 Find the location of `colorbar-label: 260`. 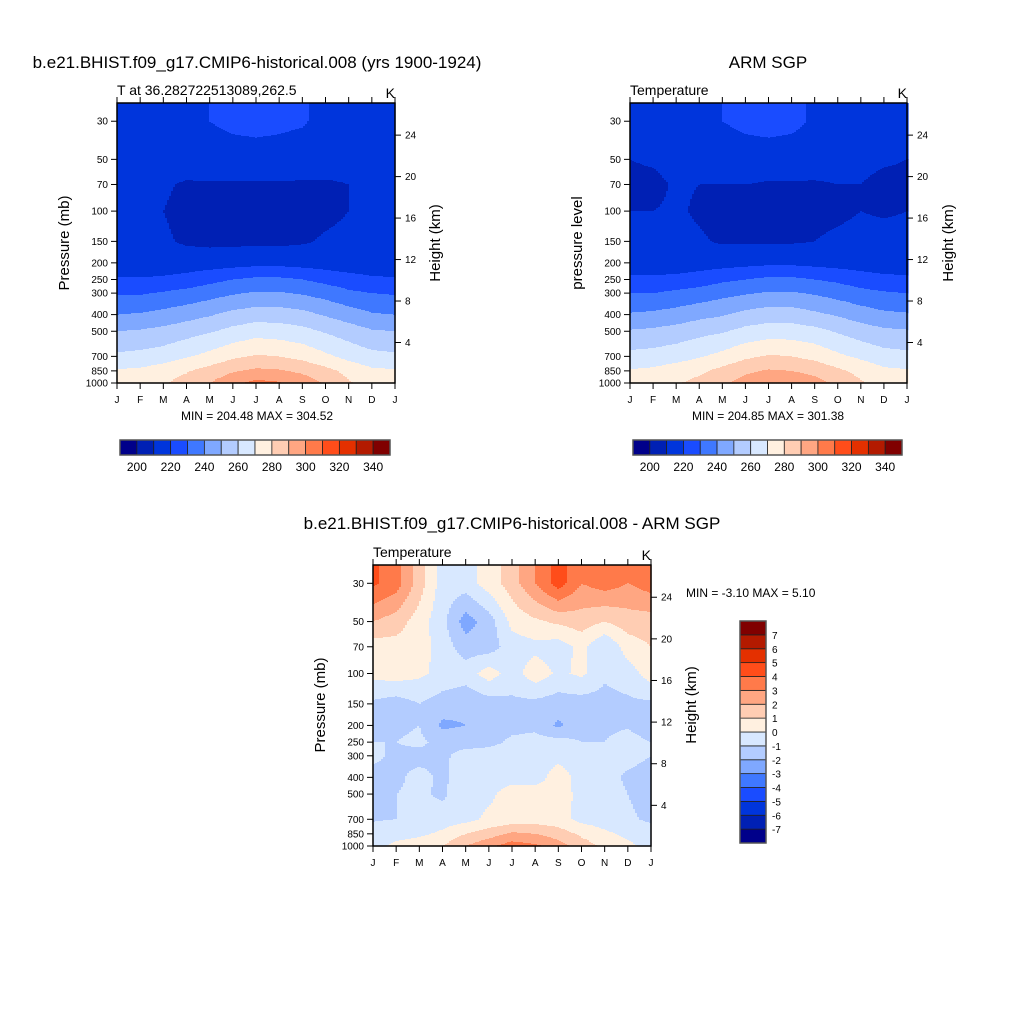

colorbar-label: 260 is located at coordinates (238, 467).